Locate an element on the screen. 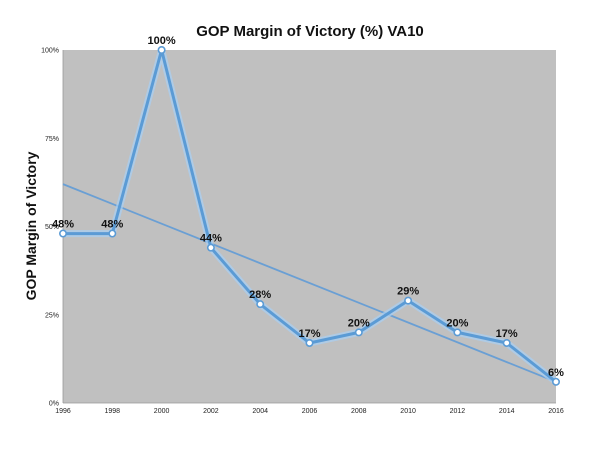  x-tick-label: 1998 is located at coordinates (113, 411).